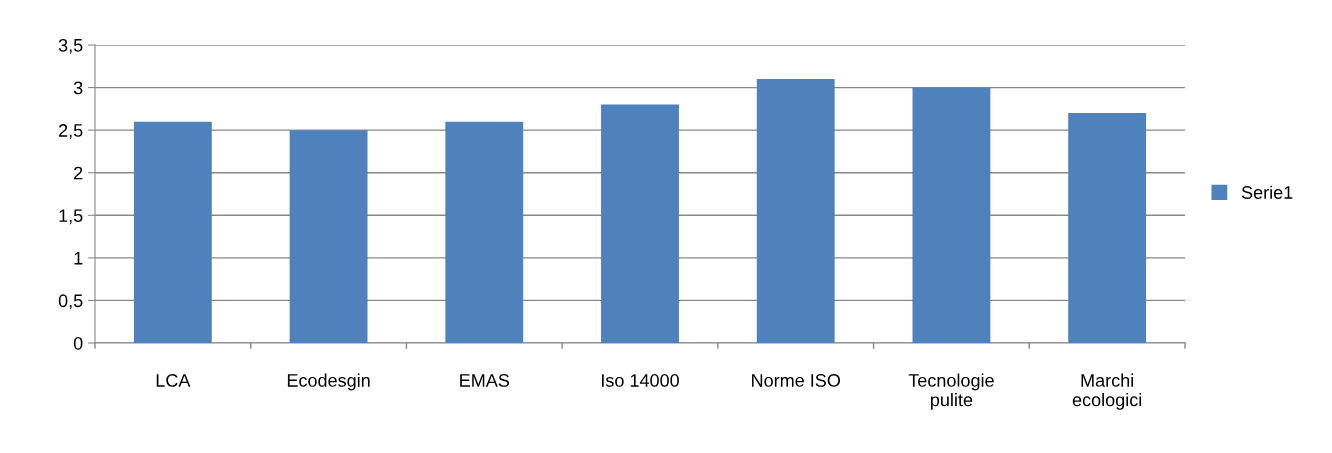 The height and width of the screenshot is (453, 1332). Describe the element at coordinates (78, 343) in the screenshot. I see `y-tick-label: 0` at that location.